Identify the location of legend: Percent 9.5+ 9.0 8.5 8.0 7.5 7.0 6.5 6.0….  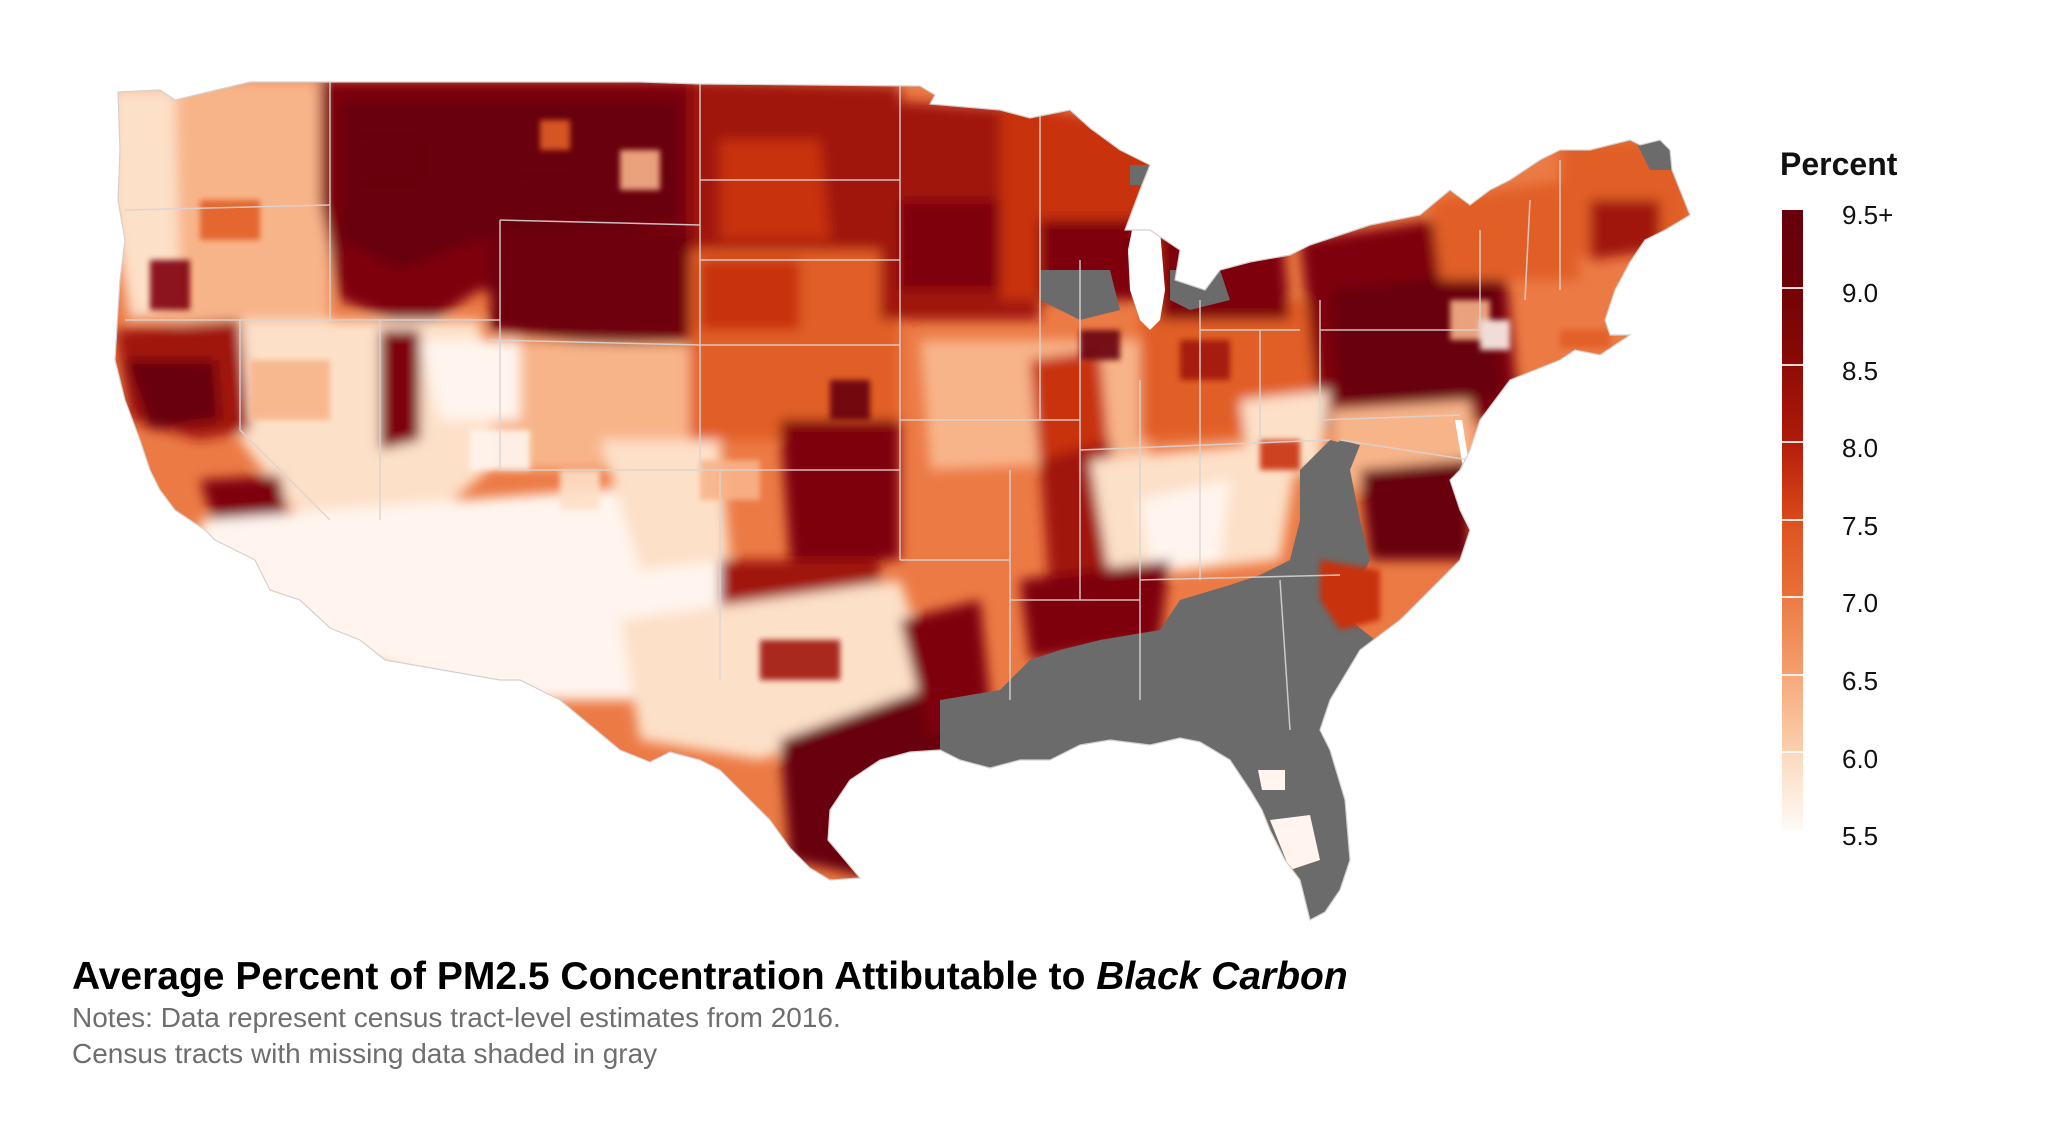
(1880, 500).